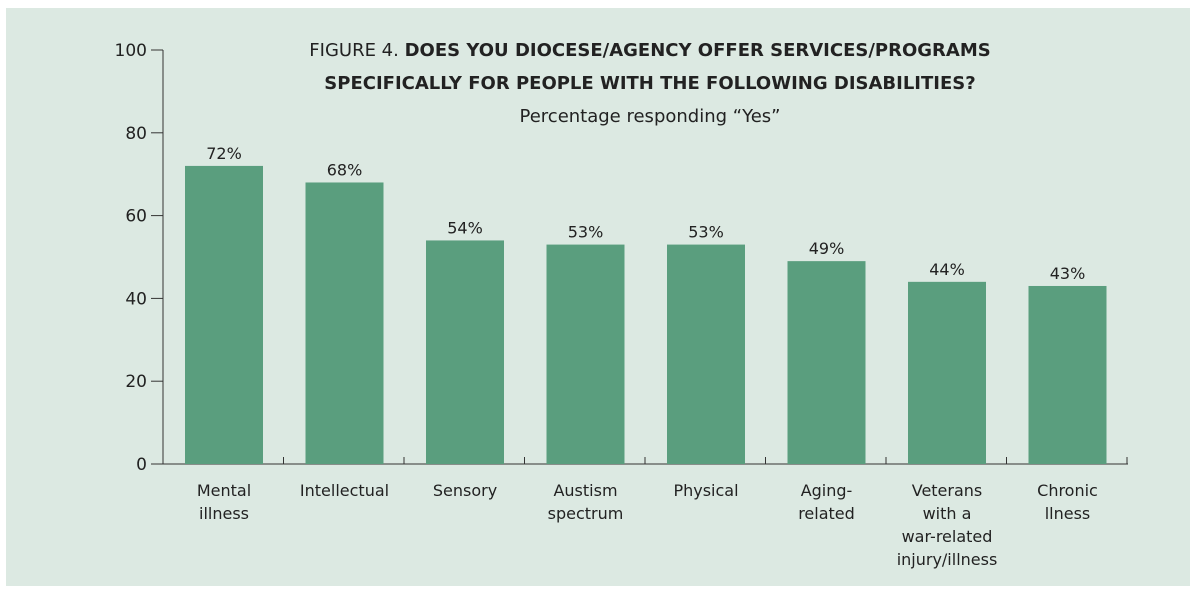 The height and width of the screenshot is (591, 1196). What do you see at coordinates (136, 382) in the screenshot?
I see `y-tick-label: 20` at bounding box center [136, 382].